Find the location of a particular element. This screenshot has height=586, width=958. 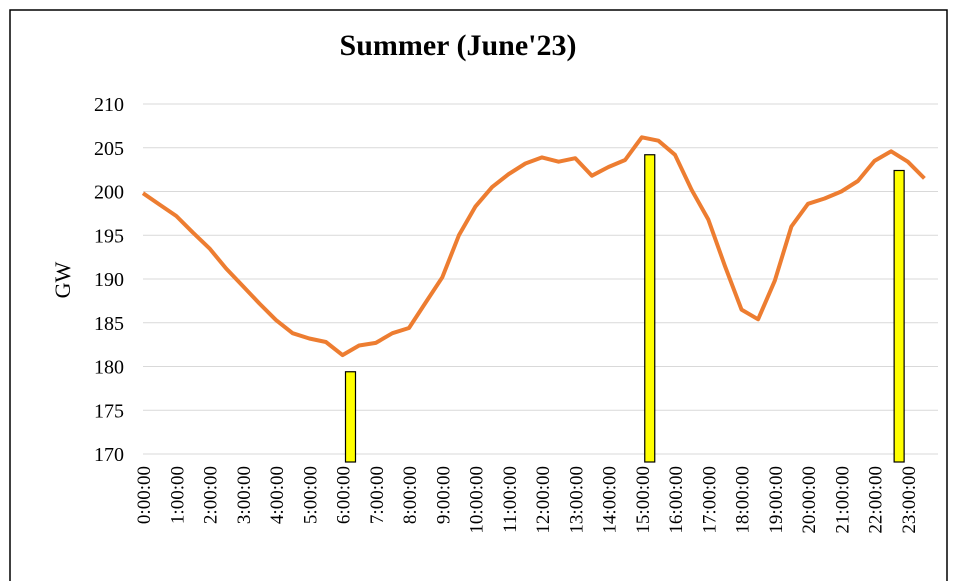

y-tick-label: 190 is located at coordinates (109, 280).